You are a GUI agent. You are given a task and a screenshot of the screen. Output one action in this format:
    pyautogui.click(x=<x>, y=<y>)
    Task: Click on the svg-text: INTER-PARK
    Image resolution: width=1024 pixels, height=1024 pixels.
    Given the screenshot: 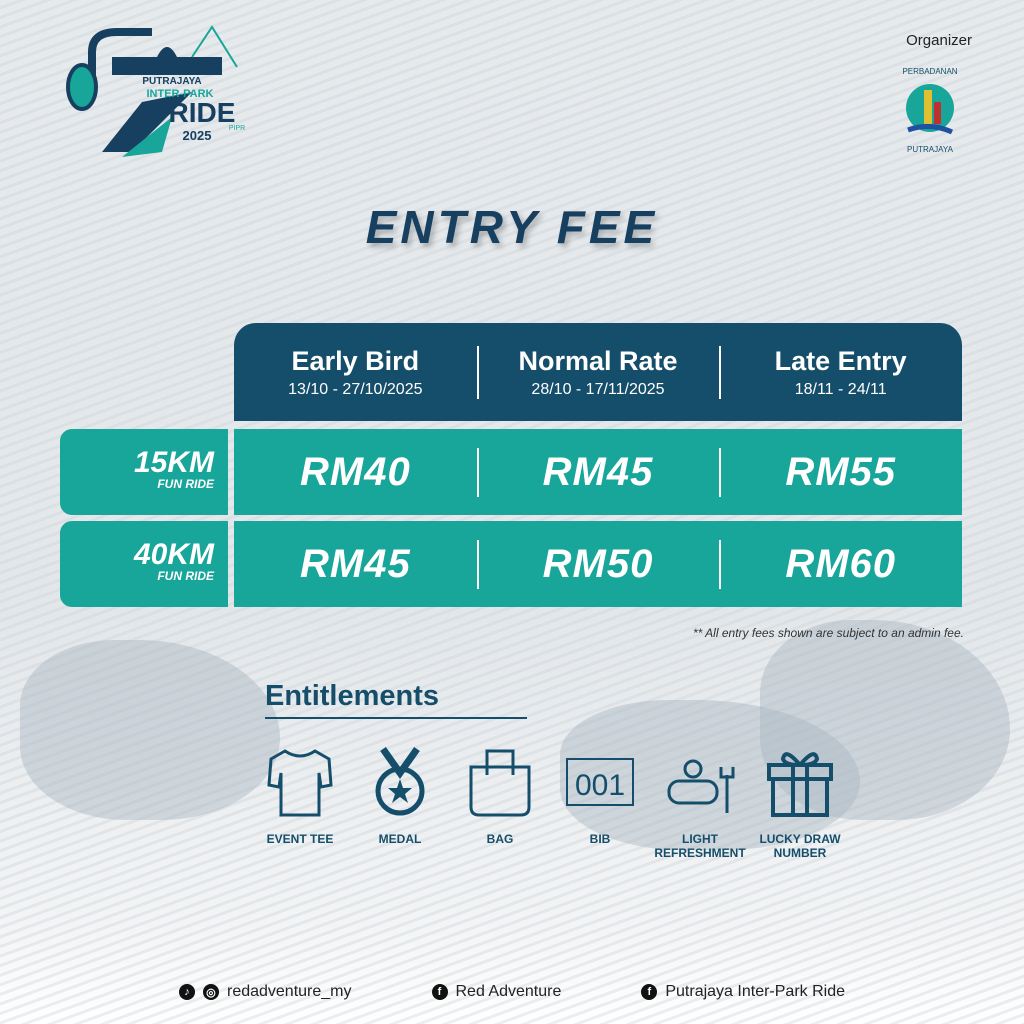 What is the action you would take?
    pyautogui.click(x=179, y=94)
    